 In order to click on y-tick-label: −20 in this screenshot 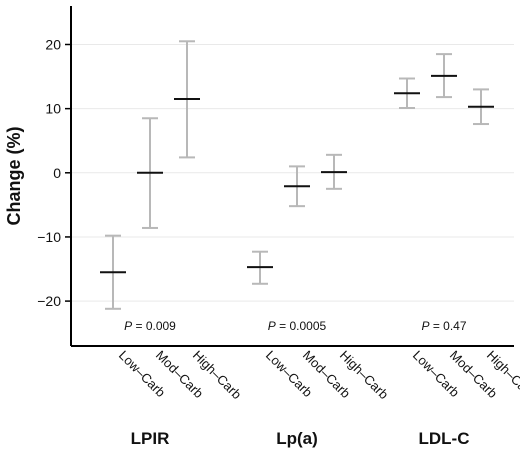, I will do `click(49, 301)`.